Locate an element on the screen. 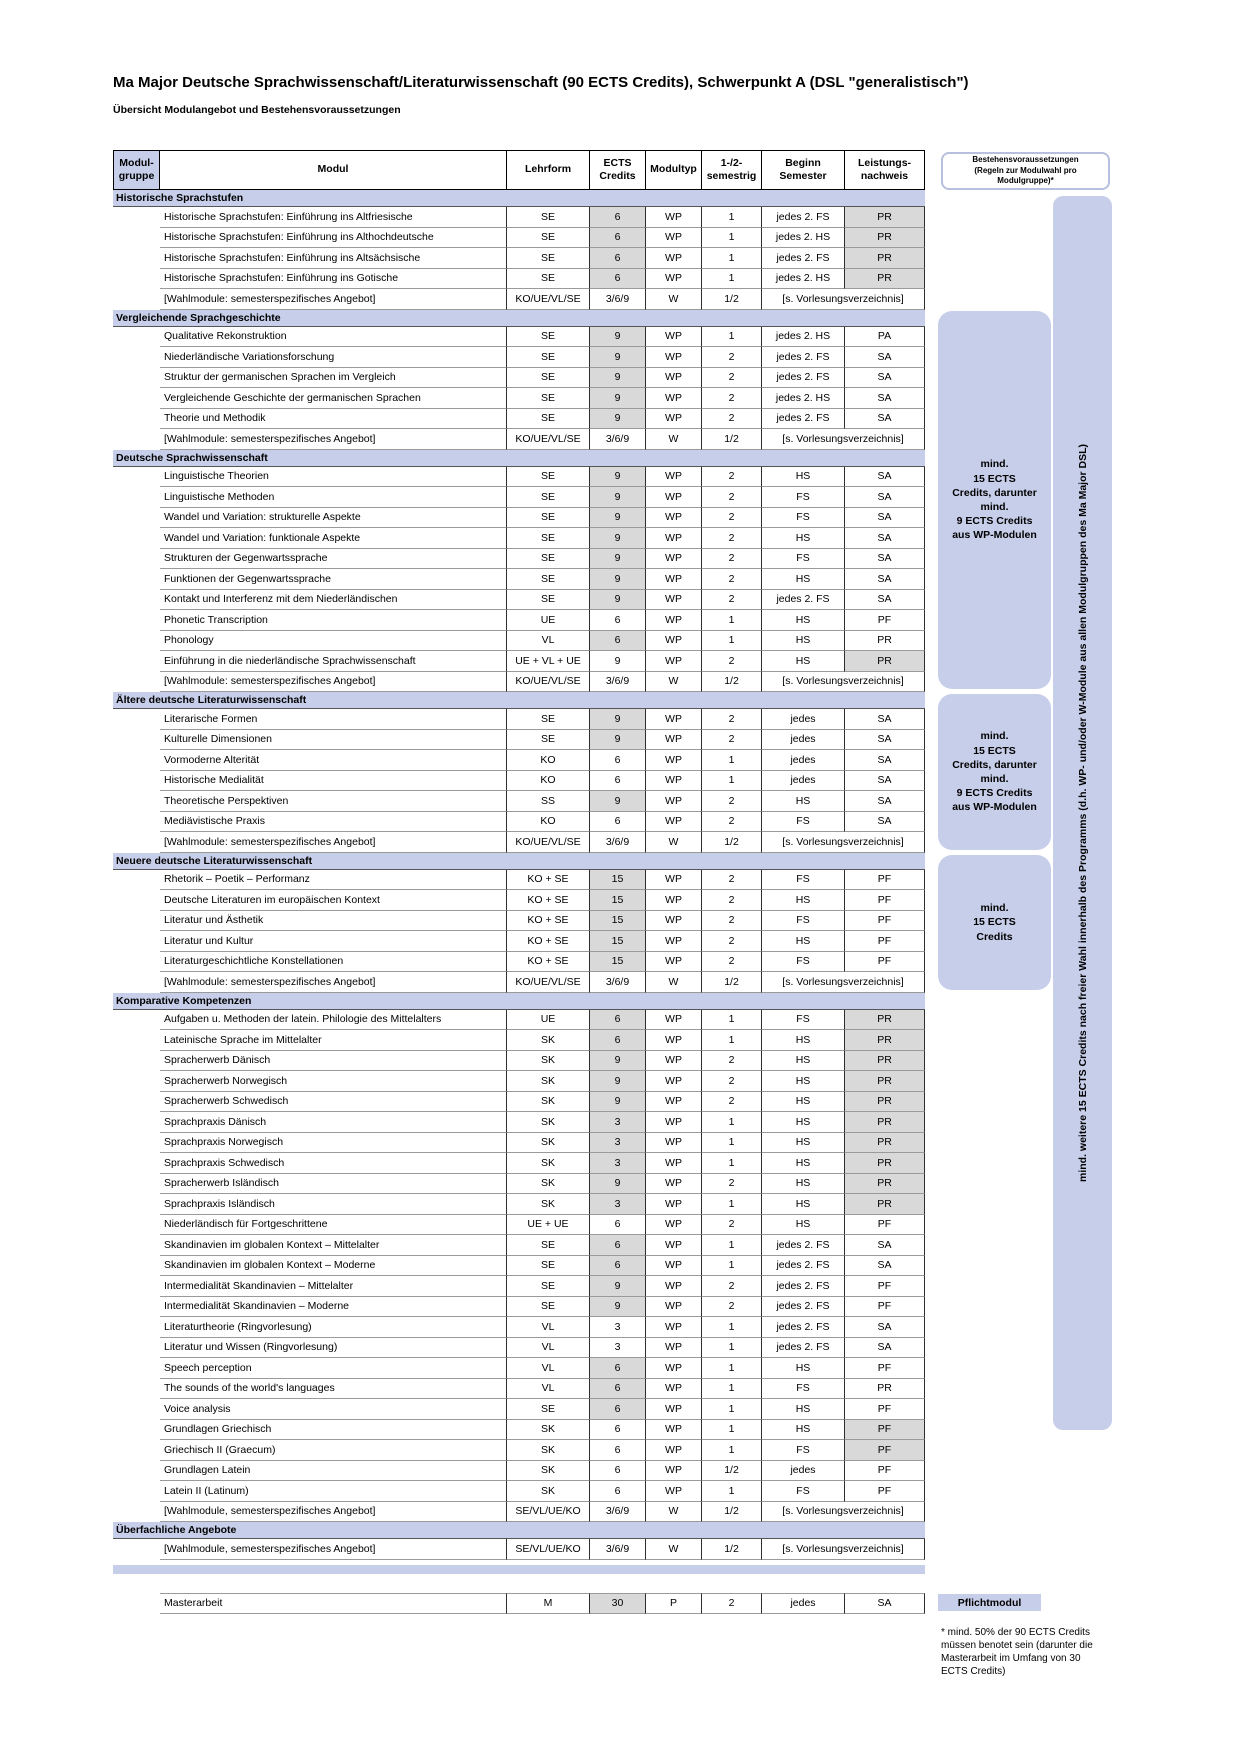  module-name-cell: Grundlagen Latein is located at coordinates (333, 1470).